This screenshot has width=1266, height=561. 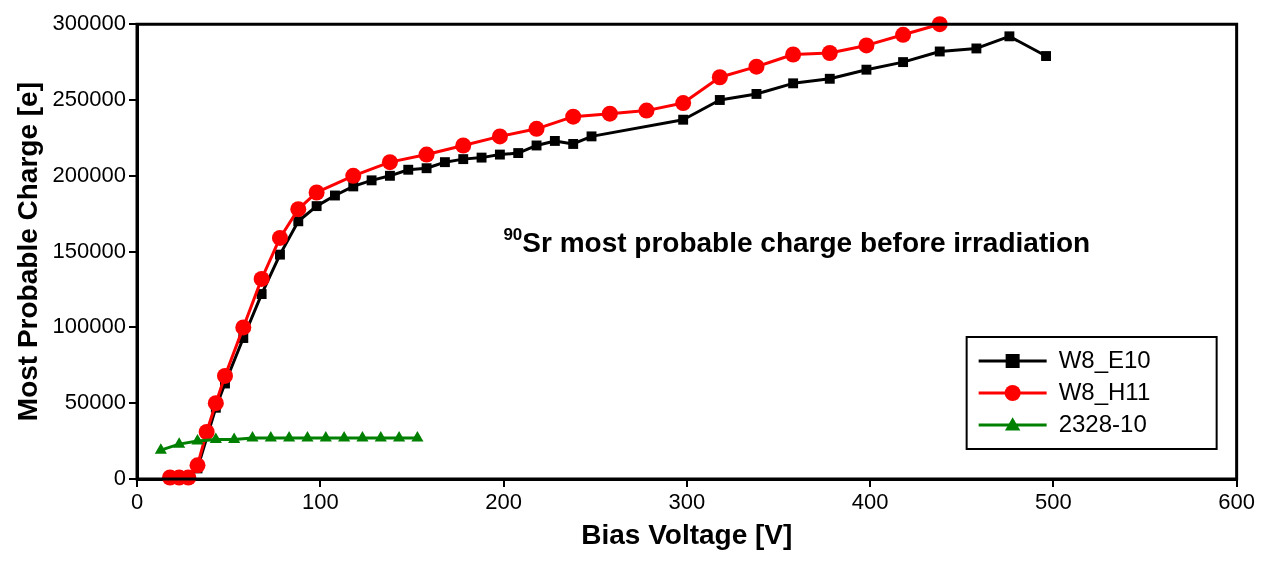 I want to click on x-tick-label: 400, so click(x=870, y=502).